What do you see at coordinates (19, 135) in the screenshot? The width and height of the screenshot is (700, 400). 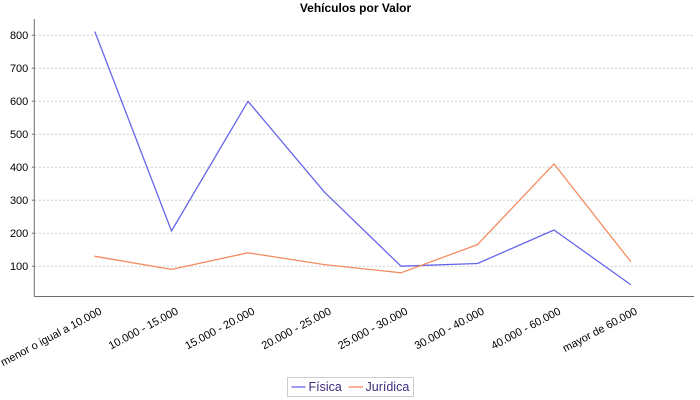 I see `svg-text: 500` at bounding box center [19, 135].